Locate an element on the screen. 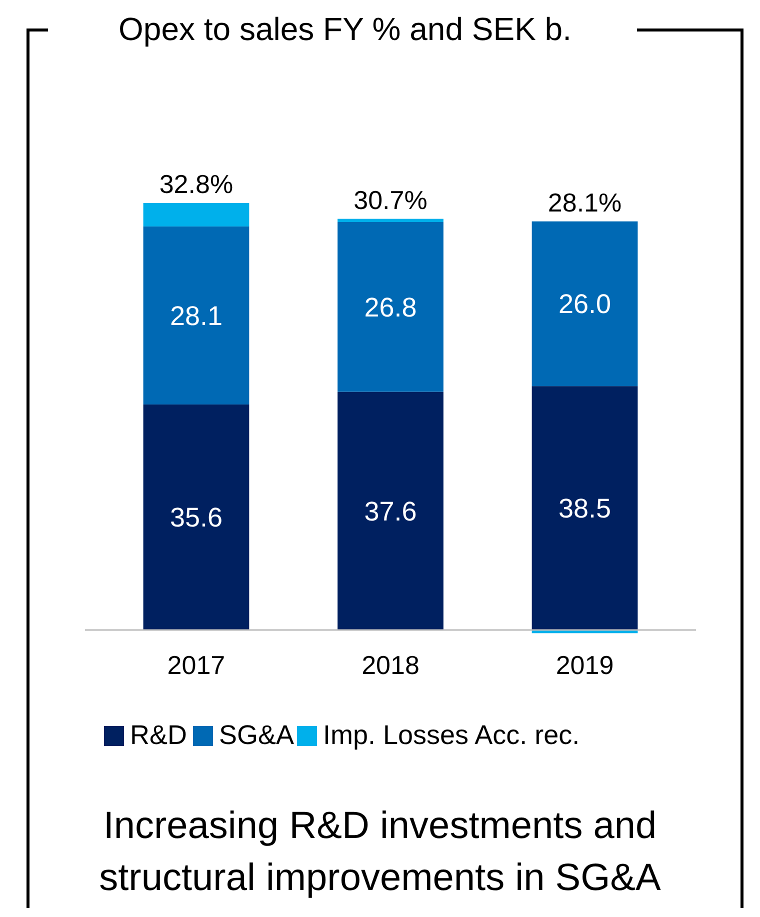 Image resolution: width=760 pixels, height=917 pixels. x-tick-label: 2017 is located at coordinates (196, 665).